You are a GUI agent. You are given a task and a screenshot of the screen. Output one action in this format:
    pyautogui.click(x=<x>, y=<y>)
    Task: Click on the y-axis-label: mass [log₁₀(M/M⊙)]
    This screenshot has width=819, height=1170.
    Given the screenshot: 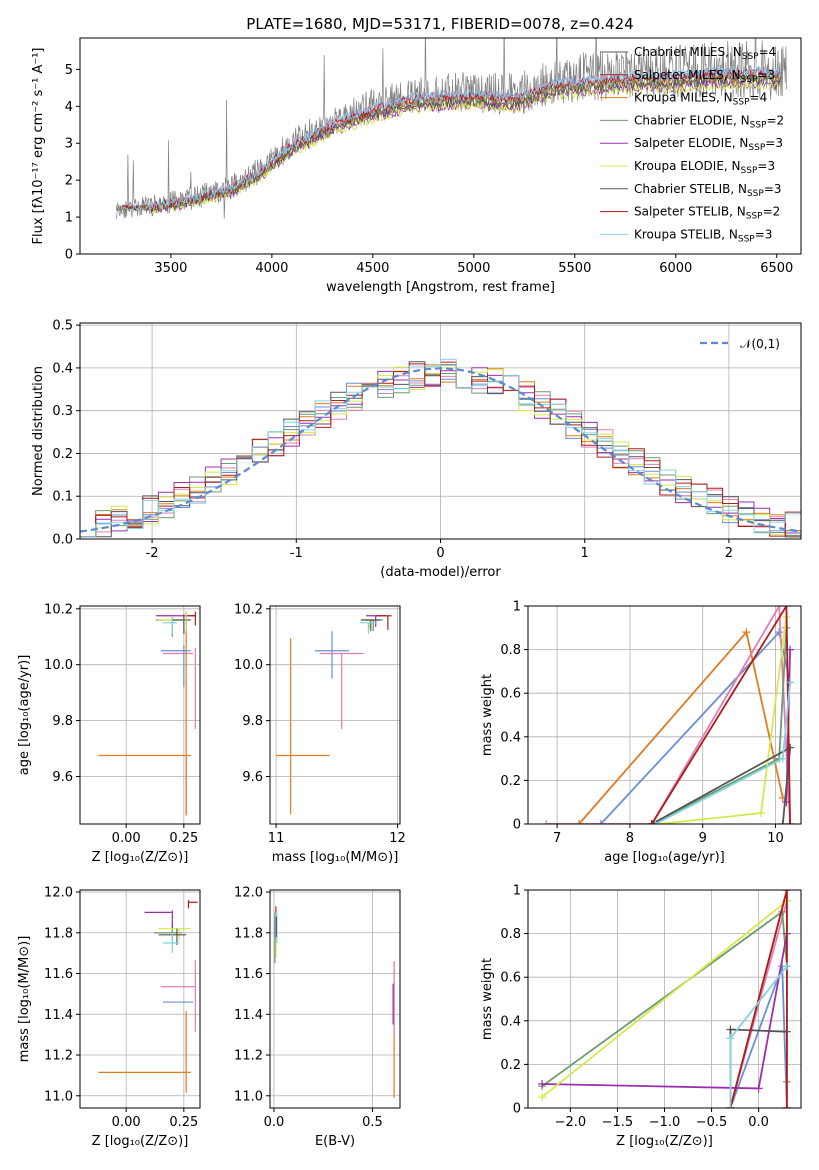 What is the action you would take?
    pyautogui.click(x=24, y=999)
    